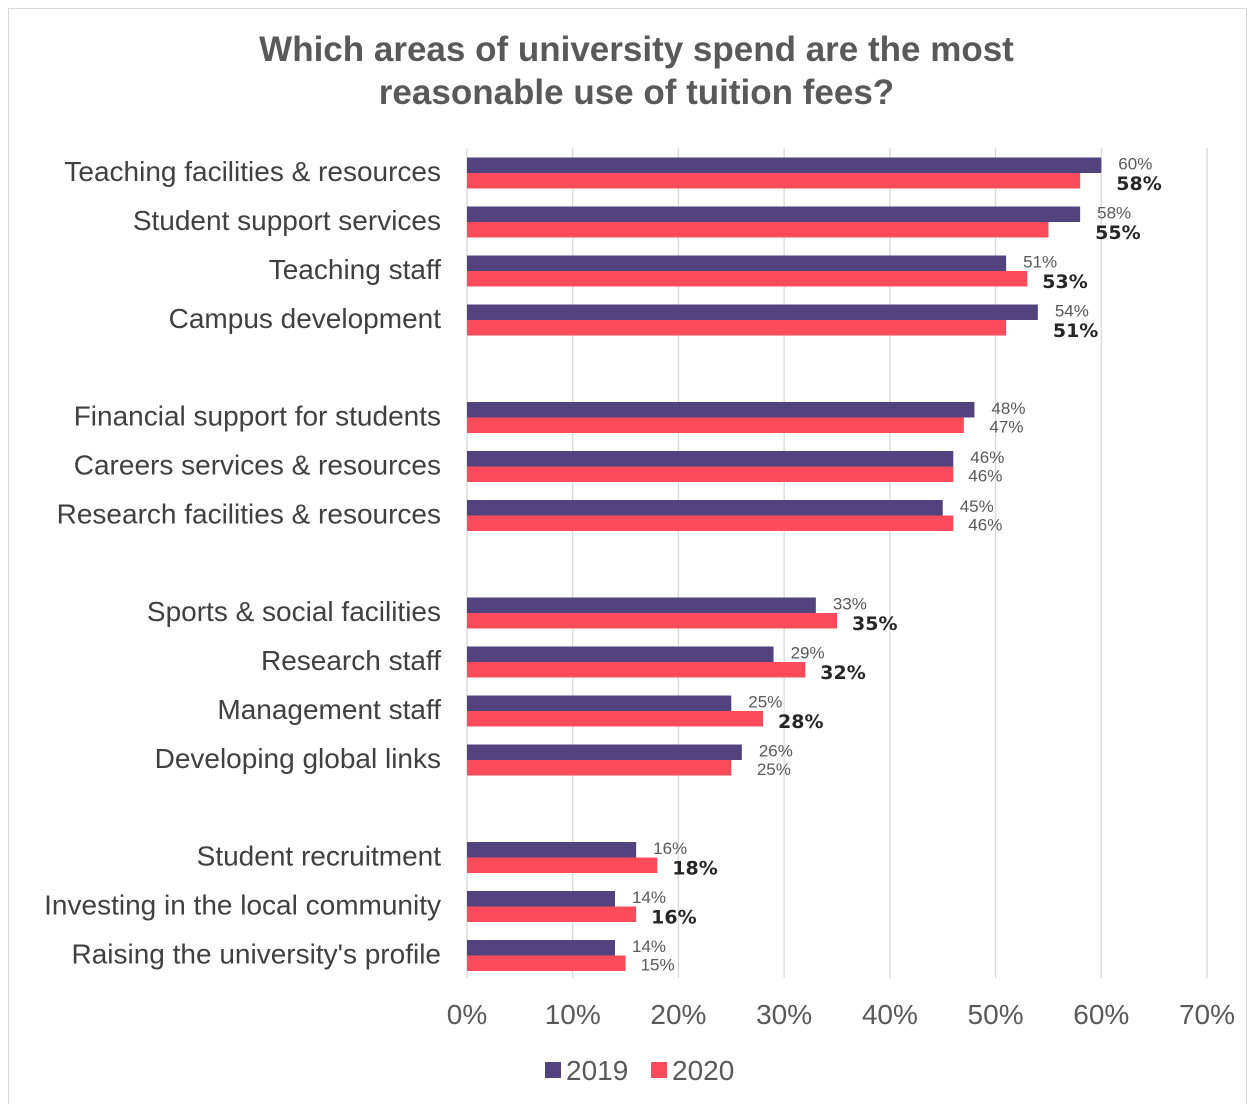 This screenshot has height=1104, width=1255. I want to click on category-label: Developing global links, so click(298, 758).